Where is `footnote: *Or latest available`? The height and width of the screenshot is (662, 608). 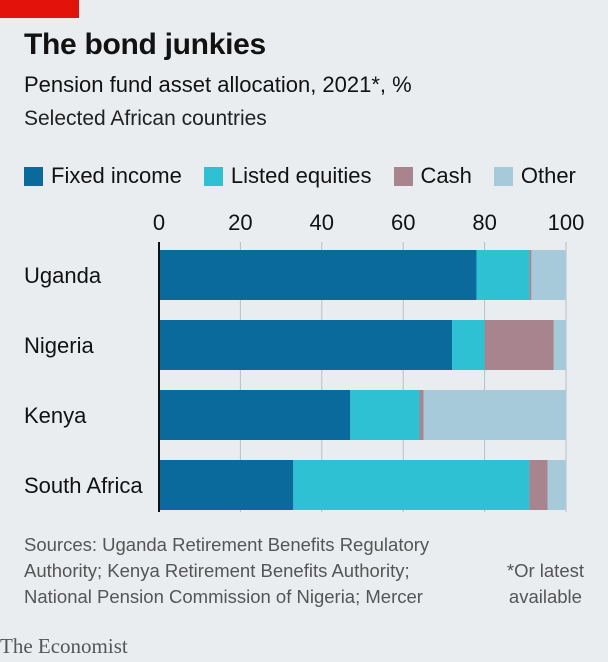 footnote: *Or latest available is located at coordinates (545, 584).